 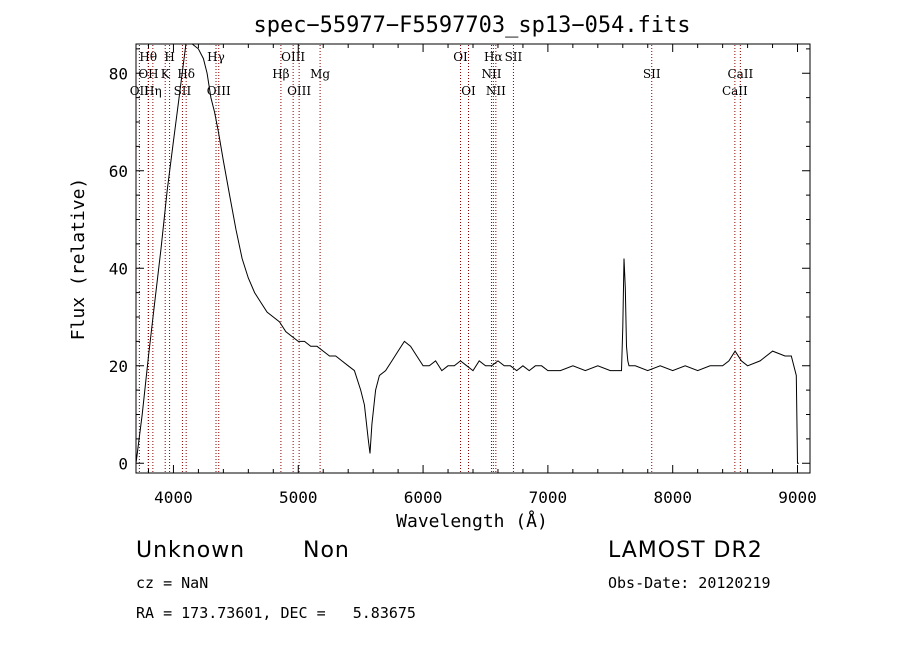 I want to click on observation-date: Obs-Date: 20120219, so click(x=689, y=583).